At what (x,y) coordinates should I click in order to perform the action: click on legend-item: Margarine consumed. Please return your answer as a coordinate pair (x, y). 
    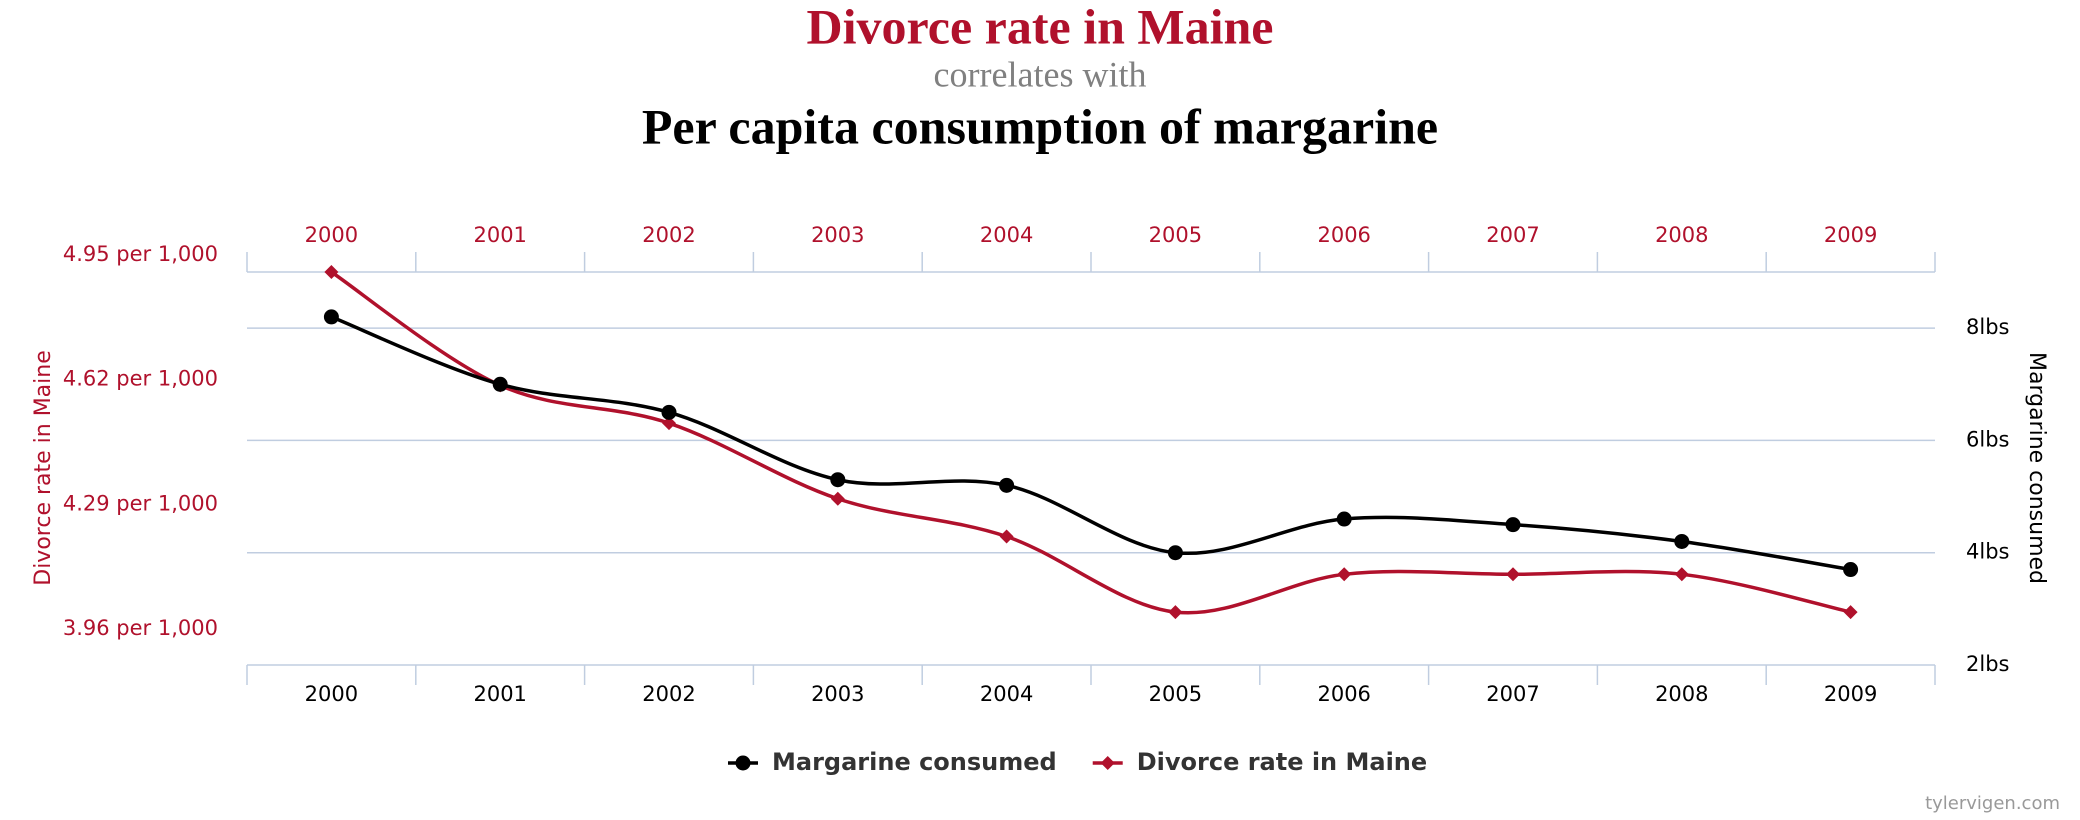
    Looking at the image, I should click on (892, 762).